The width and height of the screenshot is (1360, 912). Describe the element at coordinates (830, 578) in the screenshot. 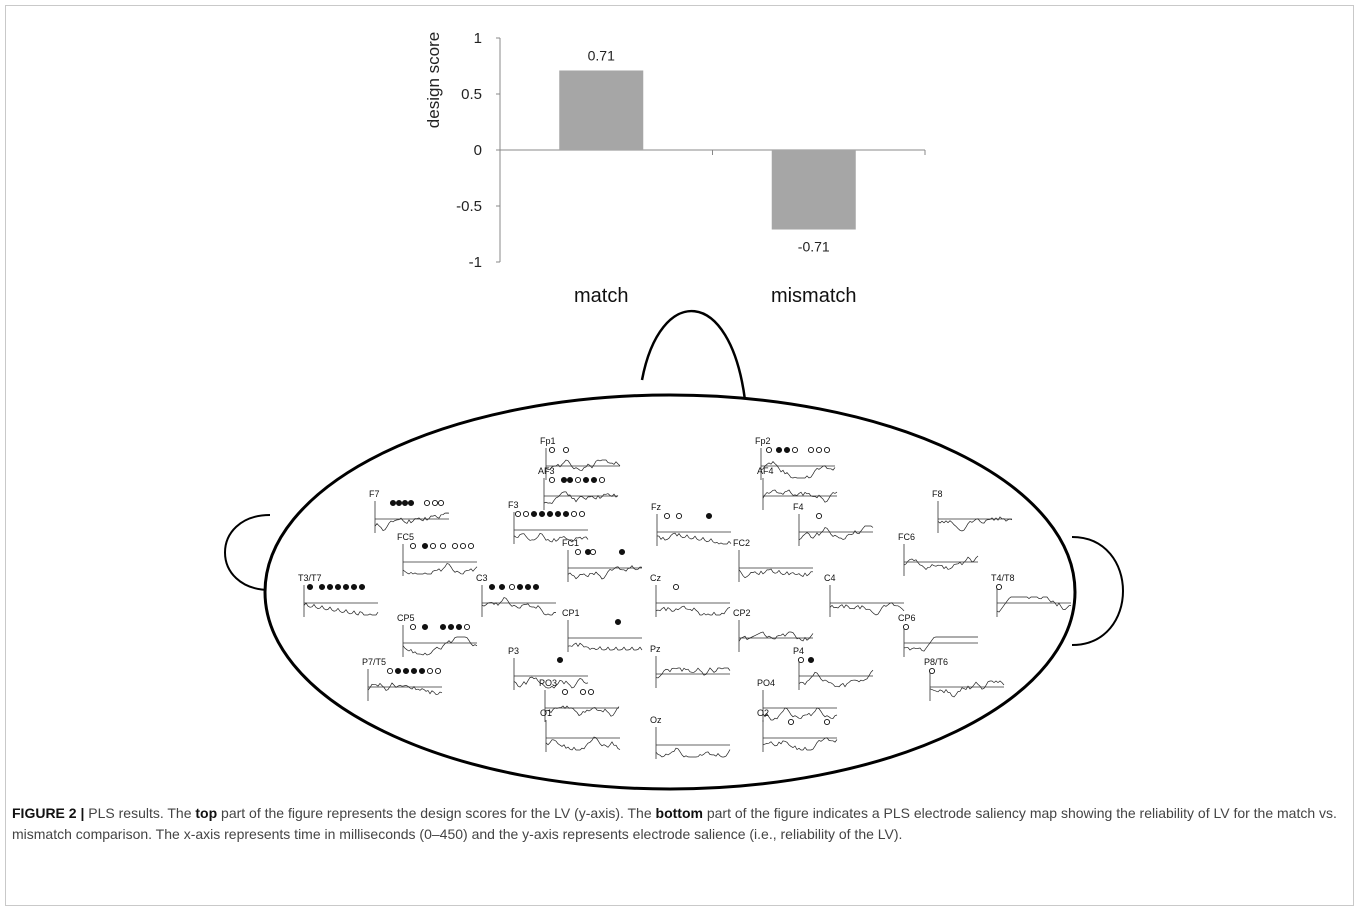

I see `electrode-label: C4` at that location.